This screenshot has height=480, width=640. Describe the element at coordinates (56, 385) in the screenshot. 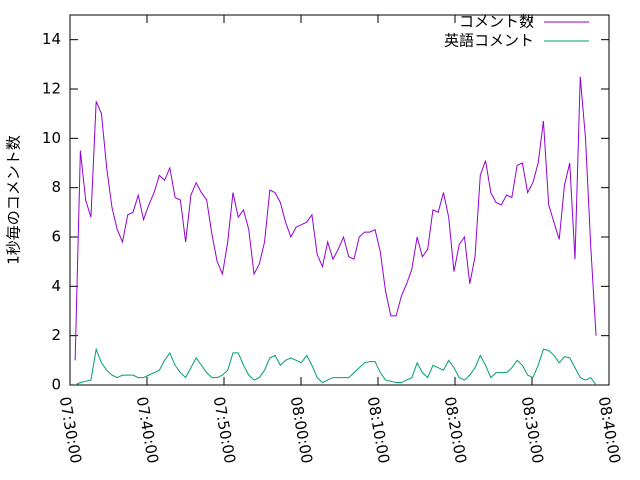

I see `y-tick-label: 0` at that location.